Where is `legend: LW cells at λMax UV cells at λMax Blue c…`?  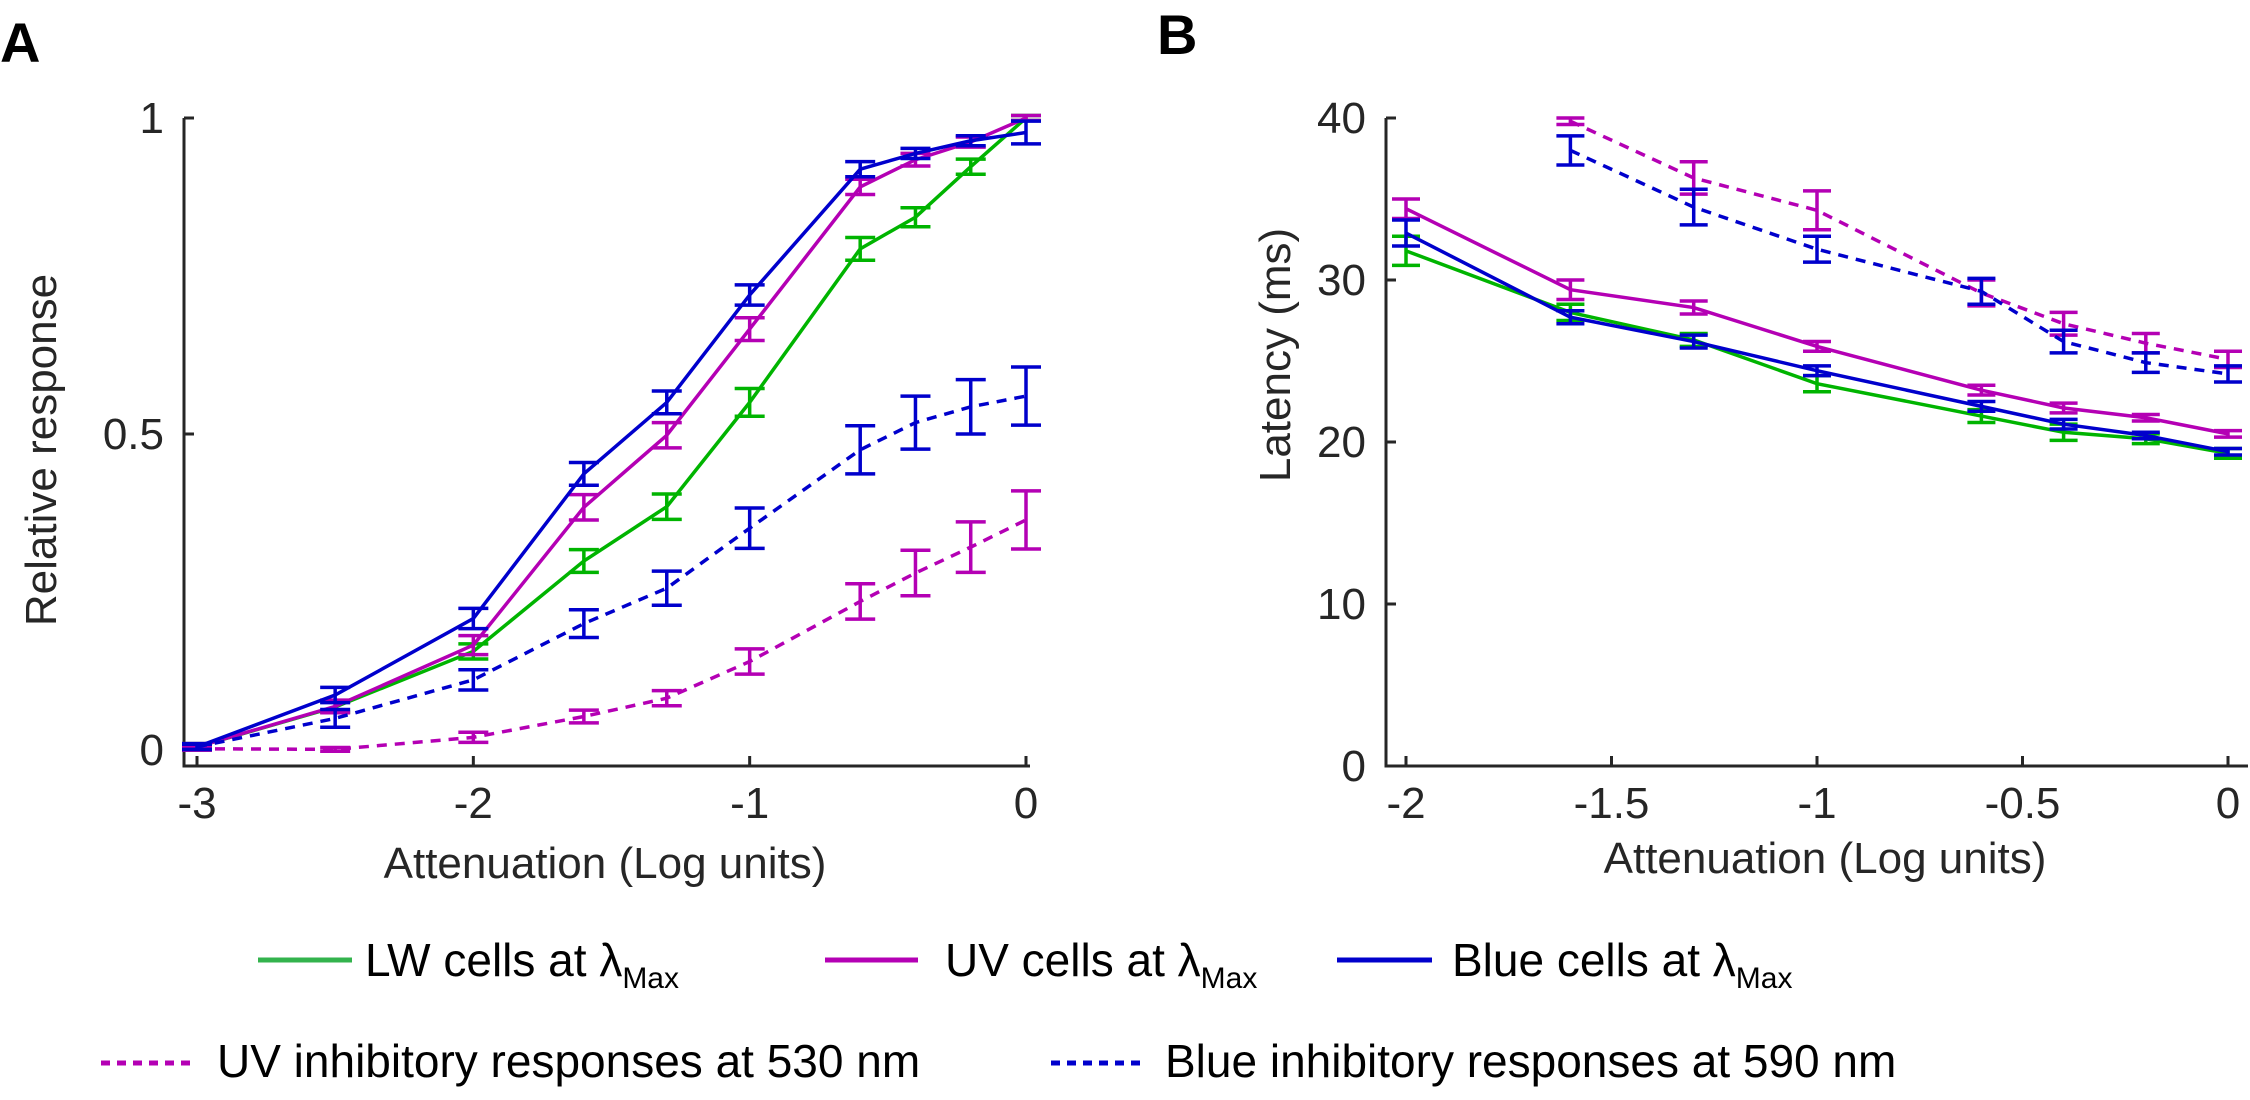
legend: LW cells at λMax UV cells at λMax Blue c… is located at coordinates (998, 1010).